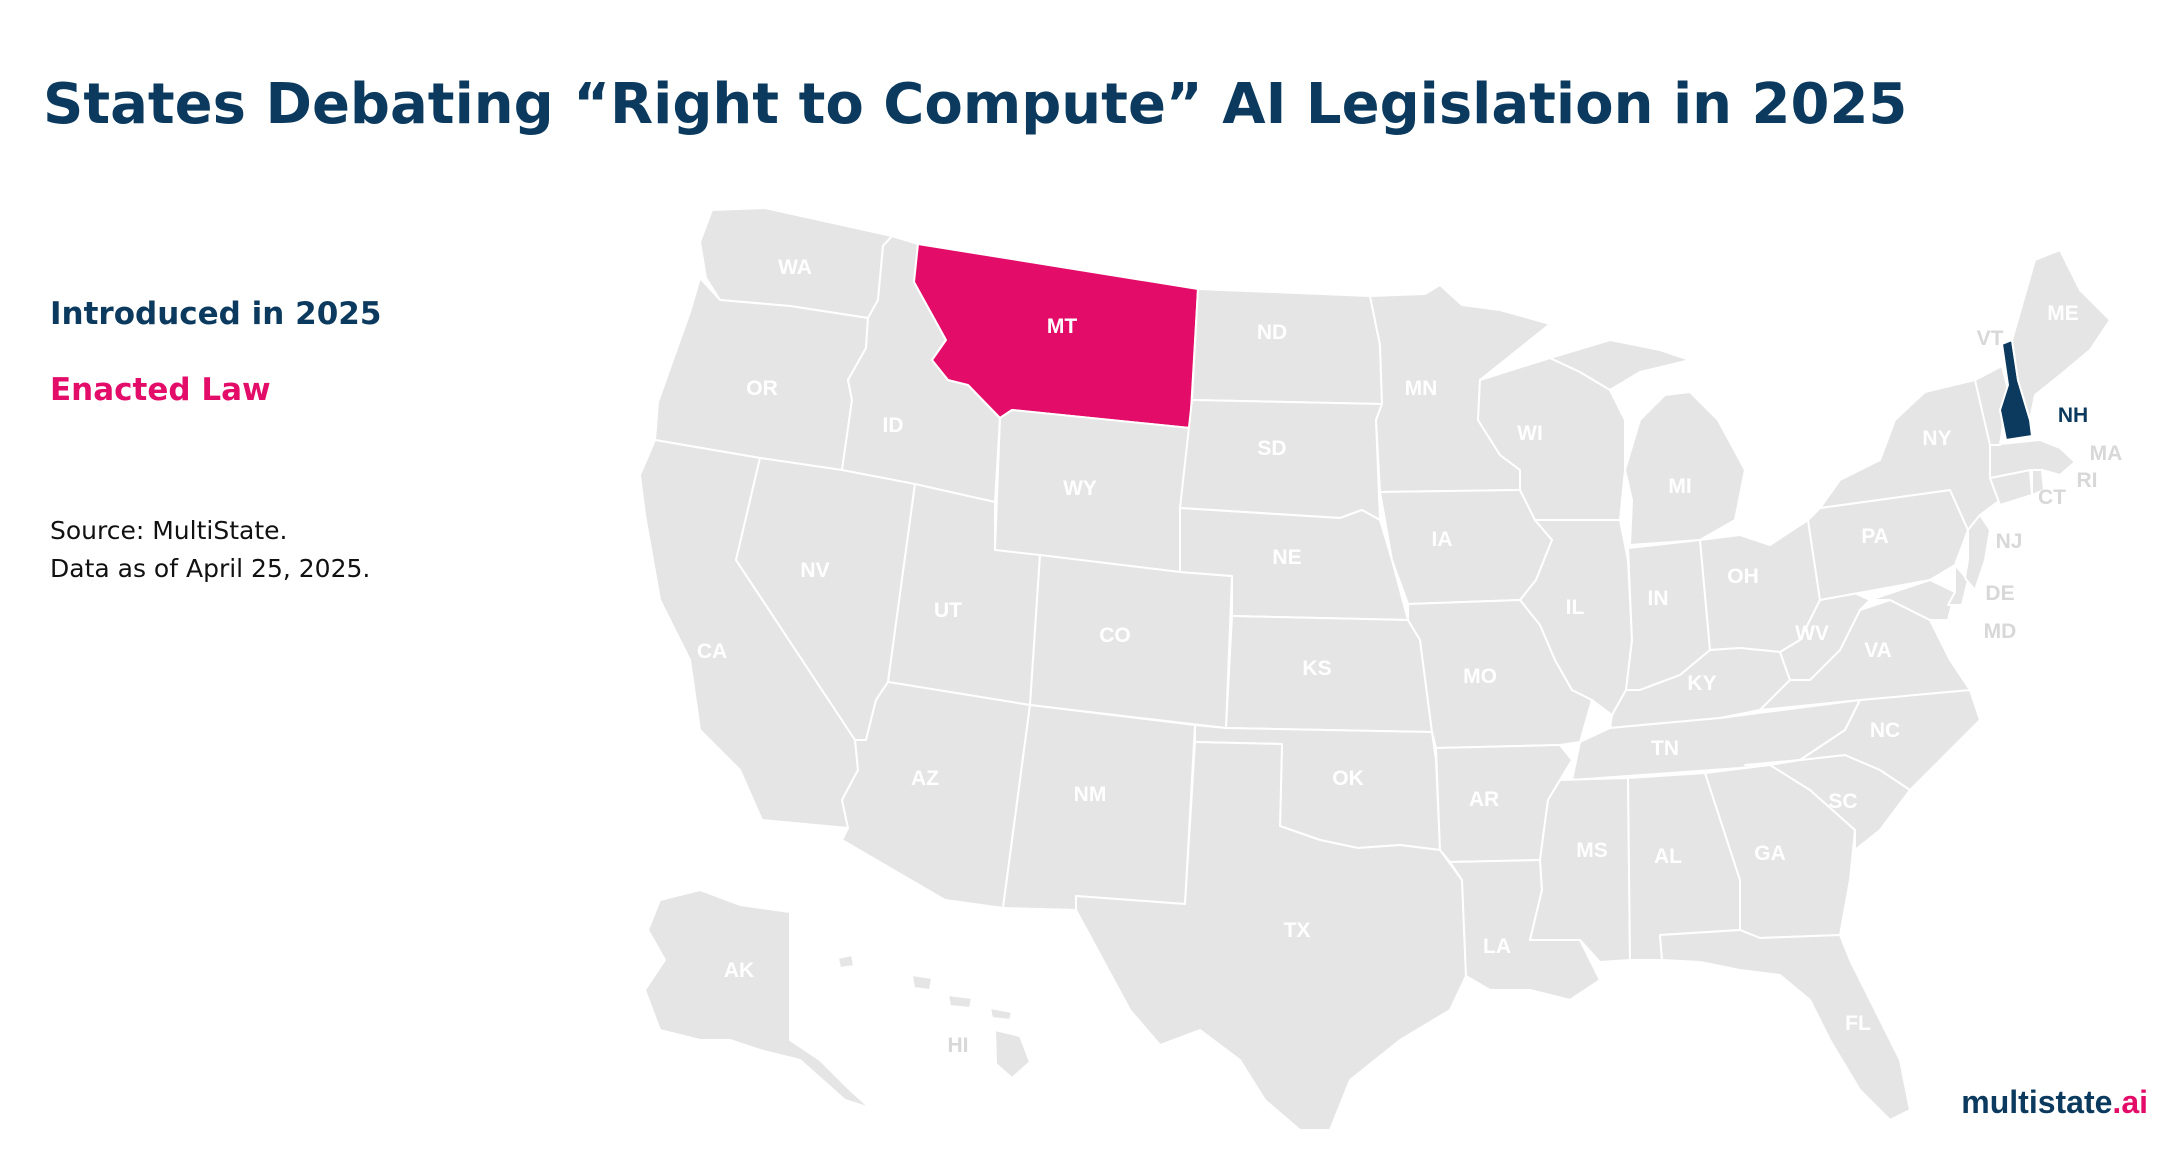 The height and width of the screenshot is (1161, 2174). What do you see at coordinates (1878, 650) in the screenshot?
I see `state-label-va: VA` at bounding box center [1878, 650].